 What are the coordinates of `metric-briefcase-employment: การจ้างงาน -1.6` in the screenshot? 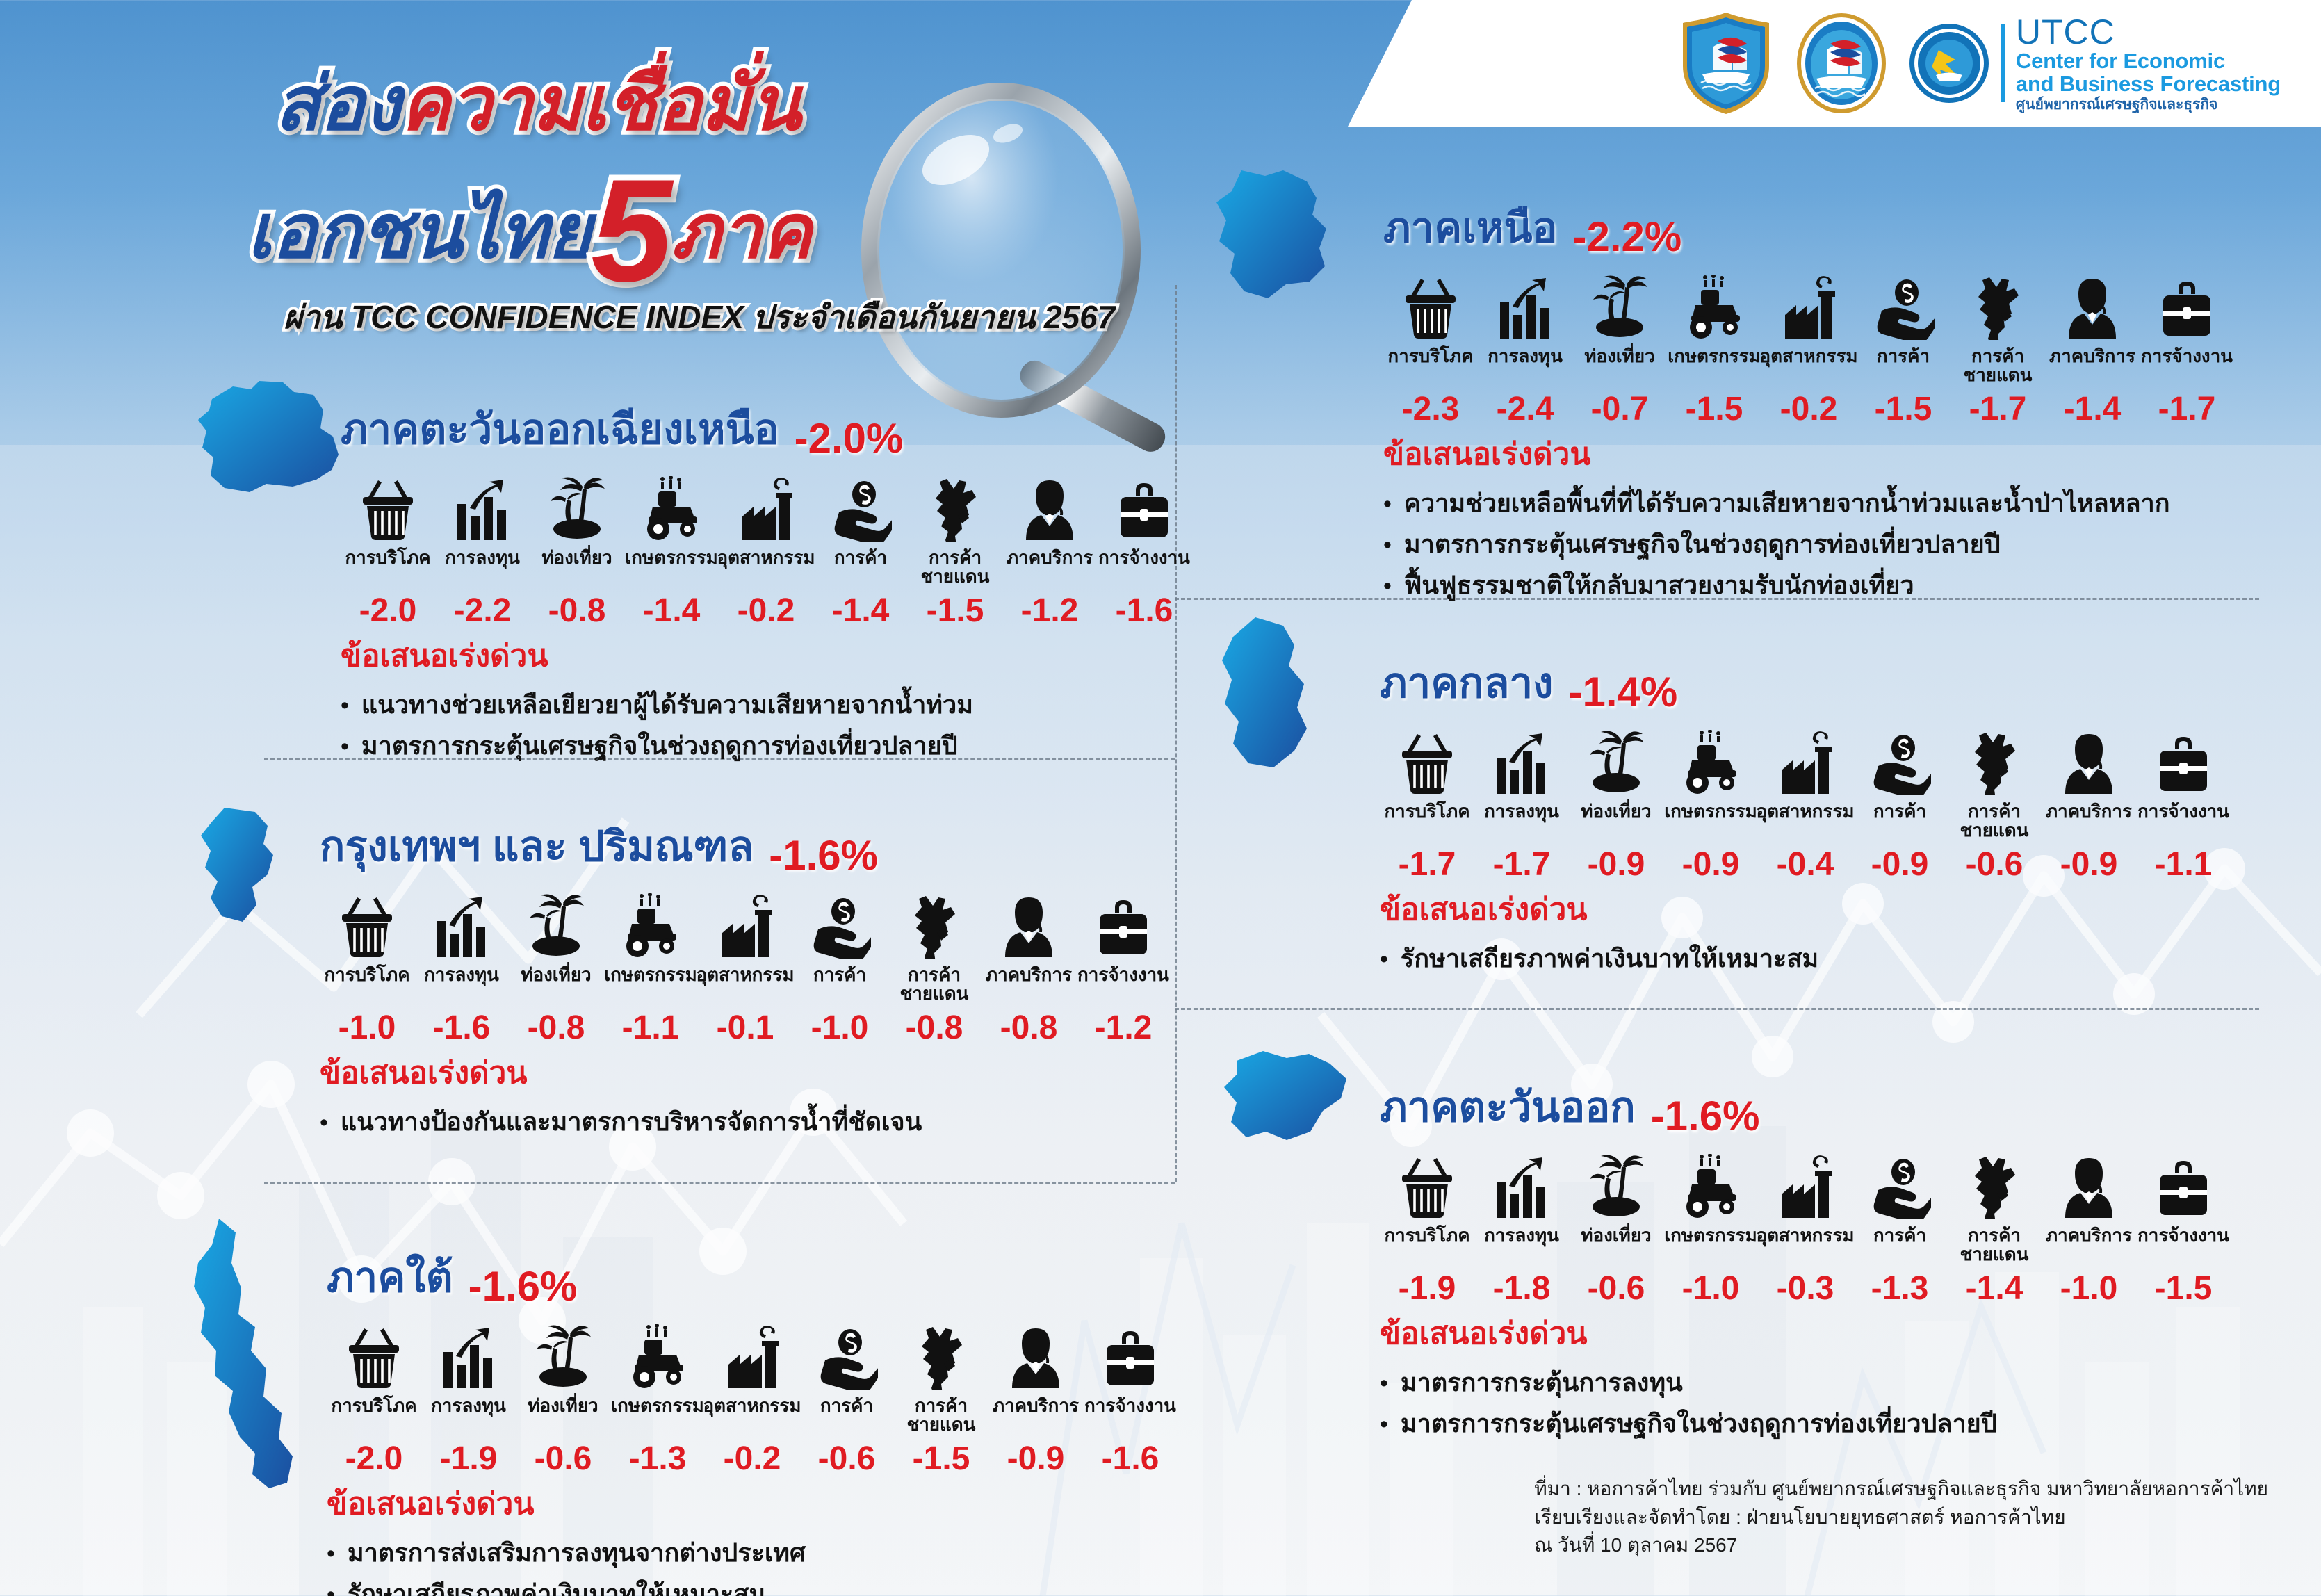 It's located at (1144, 547).